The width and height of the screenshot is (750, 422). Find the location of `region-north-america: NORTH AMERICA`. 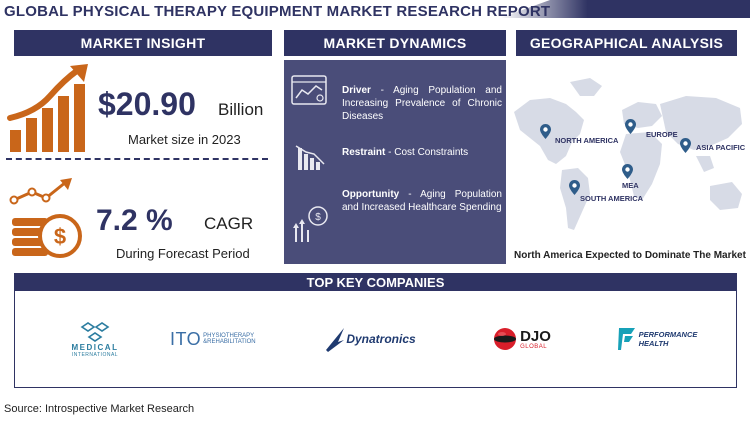

region-north-america: NORTH AMERICA is located at coordinates (587, 140).